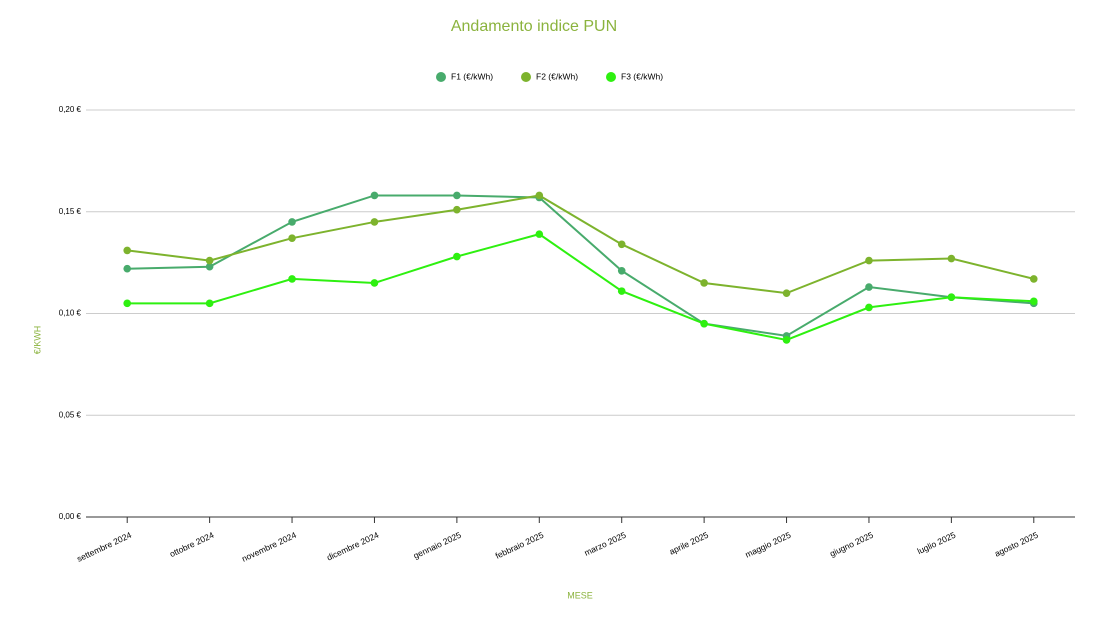  What do you see at coordinates (851, 544) in the screenshot?
I see `x-tick-label: giugno 2025` at bounding box center [851, 544].